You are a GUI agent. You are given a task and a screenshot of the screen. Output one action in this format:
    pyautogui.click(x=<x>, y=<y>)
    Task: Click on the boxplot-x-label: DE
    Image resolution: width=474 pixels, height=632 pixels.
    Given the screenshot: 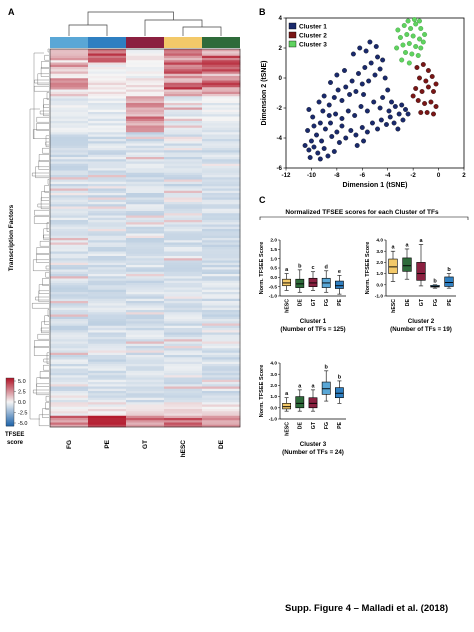 What is the action you would take?
    pyautogui.click(x=301, y=425)
    